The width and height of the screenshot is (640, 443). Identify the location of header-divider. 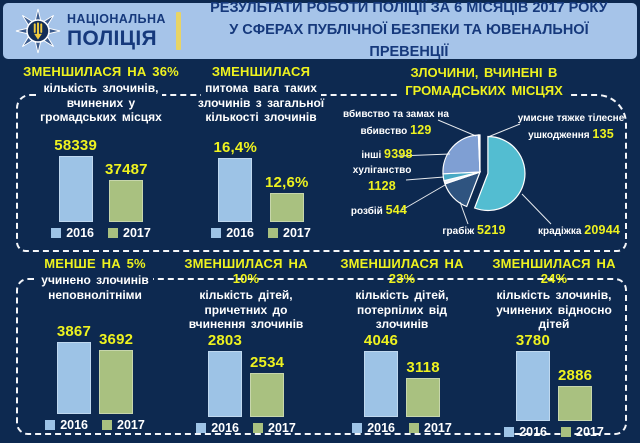
(178, 31).